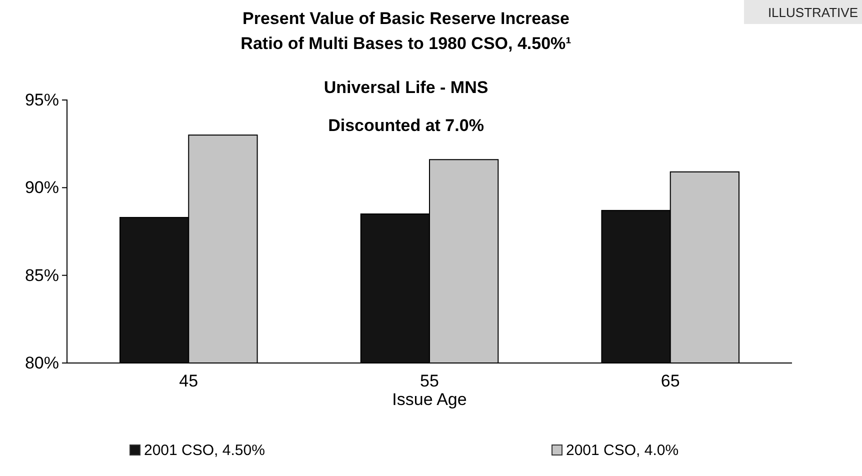 This screenshot has width=862, height=476. Describe the element at coordinates (670, 380) in the screenshot. I see `x-tick-label: 65` at that location.